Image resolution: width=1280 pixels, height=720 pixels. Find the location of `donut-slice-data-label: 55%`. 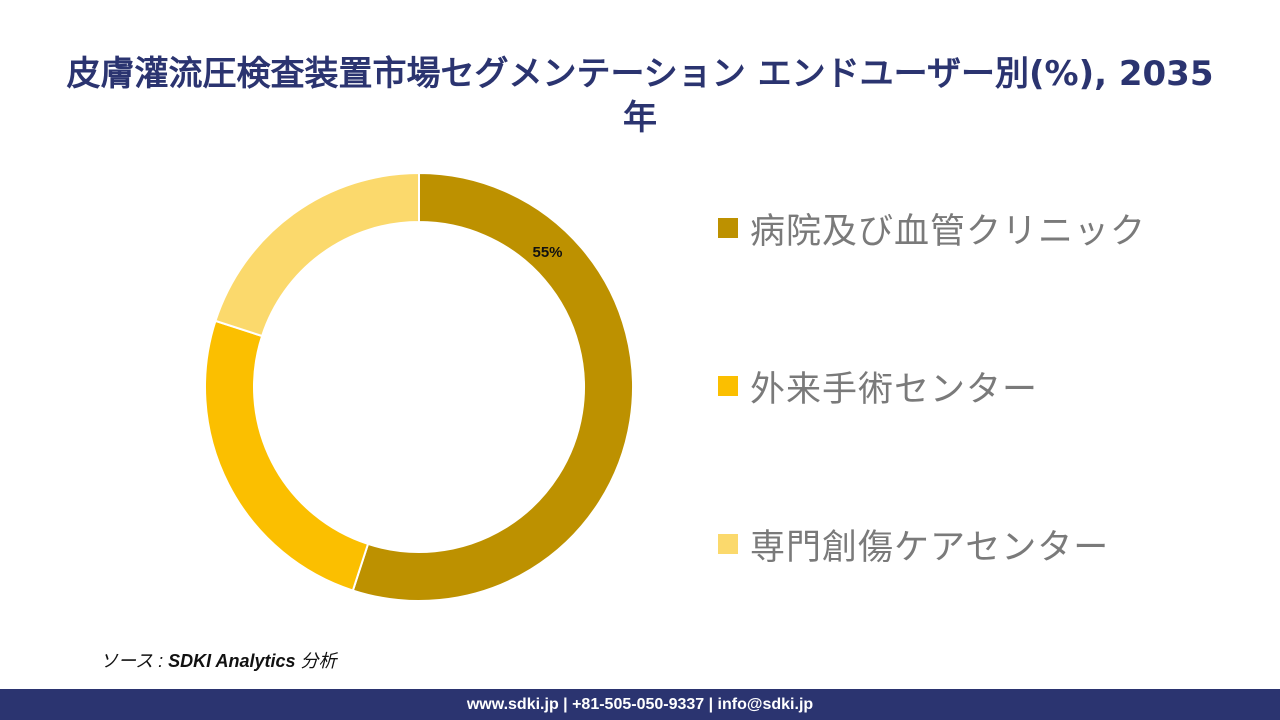

donut-slice-data-label: 55% is located at coordinates (548, 252).